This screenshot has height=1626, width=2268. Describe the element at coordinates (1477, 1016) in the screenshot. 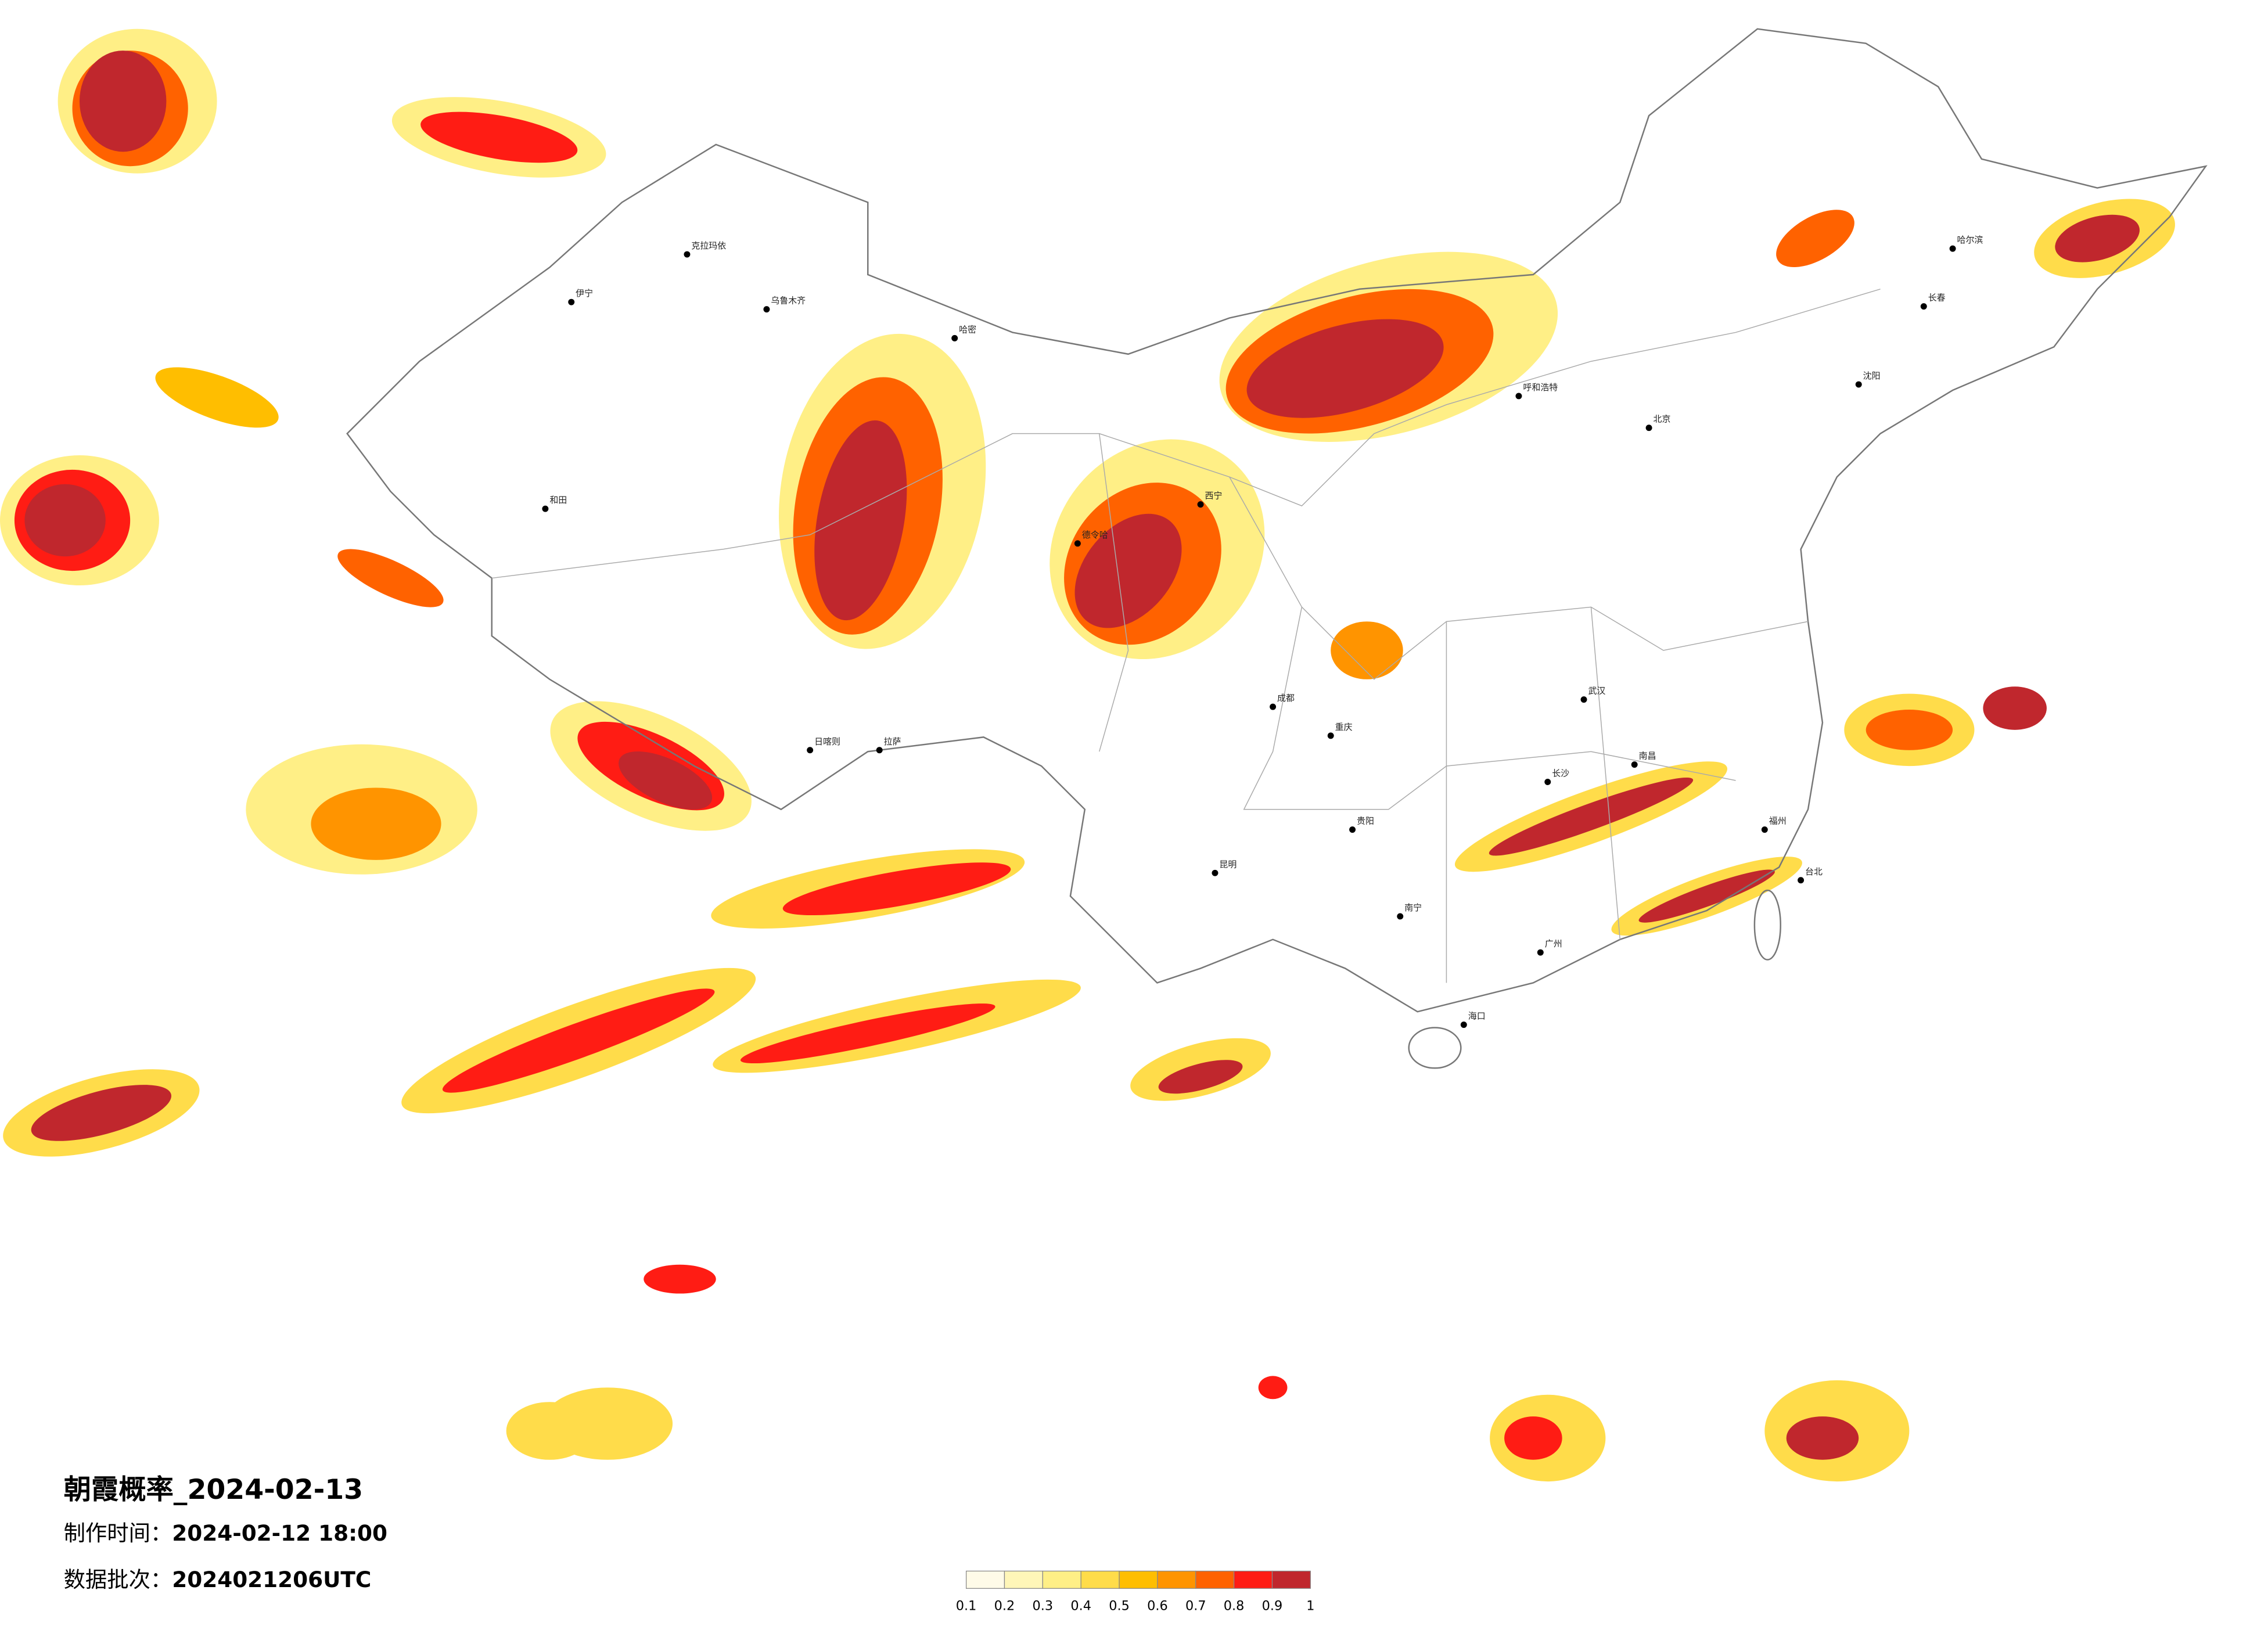

I see `city-label: 海口` at that location.